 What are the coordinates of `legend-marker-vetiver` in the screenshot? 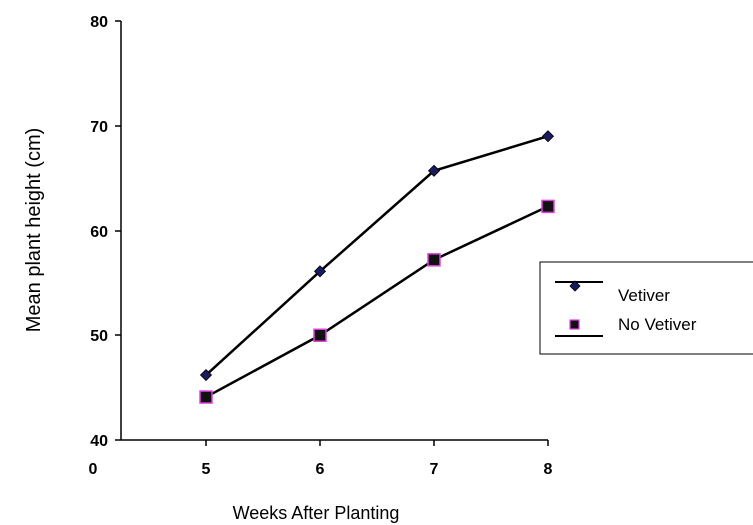 It's located at (575, 286).